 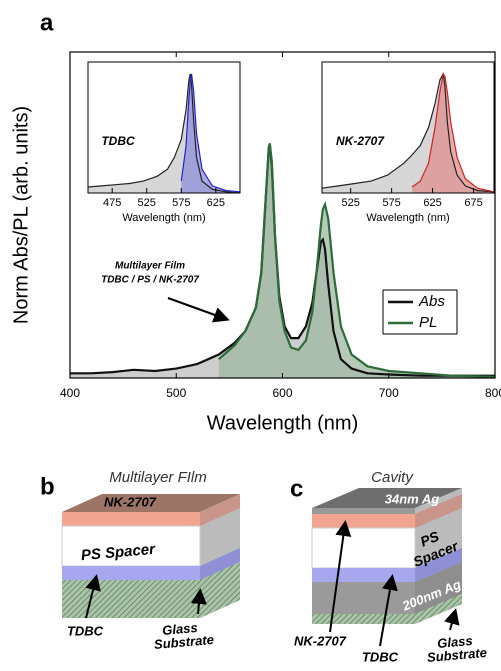 I want to click on annotation-arrow, so click(x=198, y=310).